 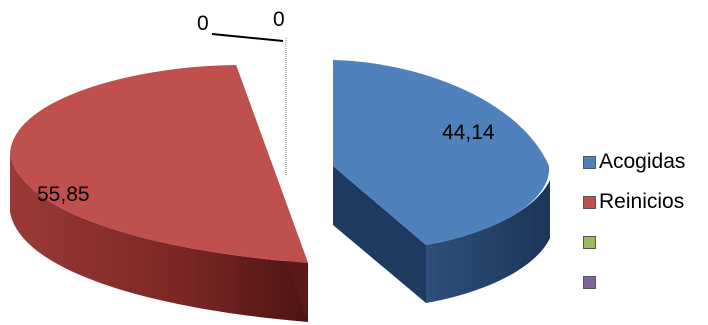 What do you see at coordinates (589, 202) in the screenshot?
I see `legend-swatch-reinicios` at bounding box center [589, 202].